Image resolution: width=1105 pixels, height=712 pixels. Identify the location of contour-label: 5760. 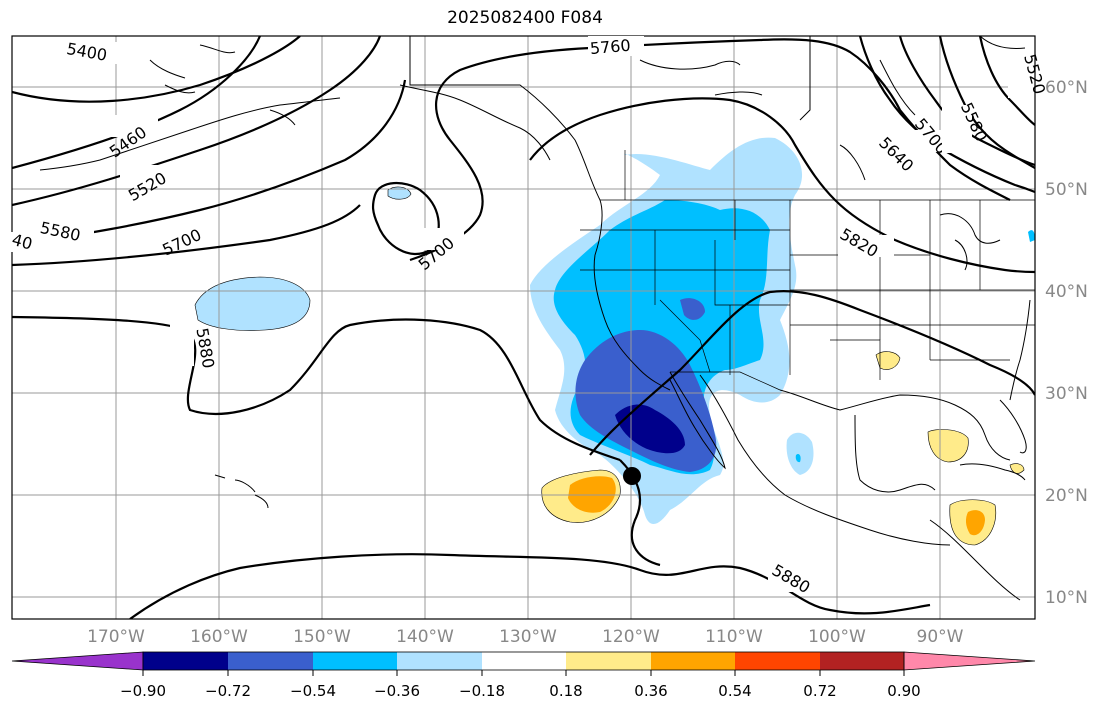
(610, 47).